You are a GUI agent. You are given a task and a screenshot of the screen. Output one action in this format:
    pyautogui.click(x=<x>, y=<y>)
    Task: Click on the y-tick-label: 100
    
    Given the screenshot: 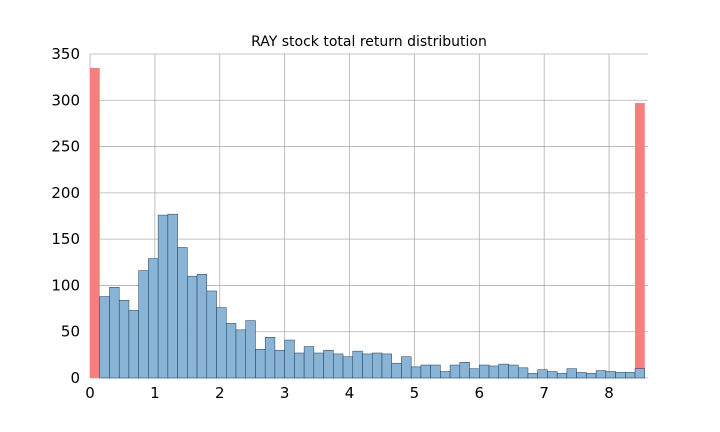 What is the action you would take?
    pyautogui.click(x=65, y=285)
    